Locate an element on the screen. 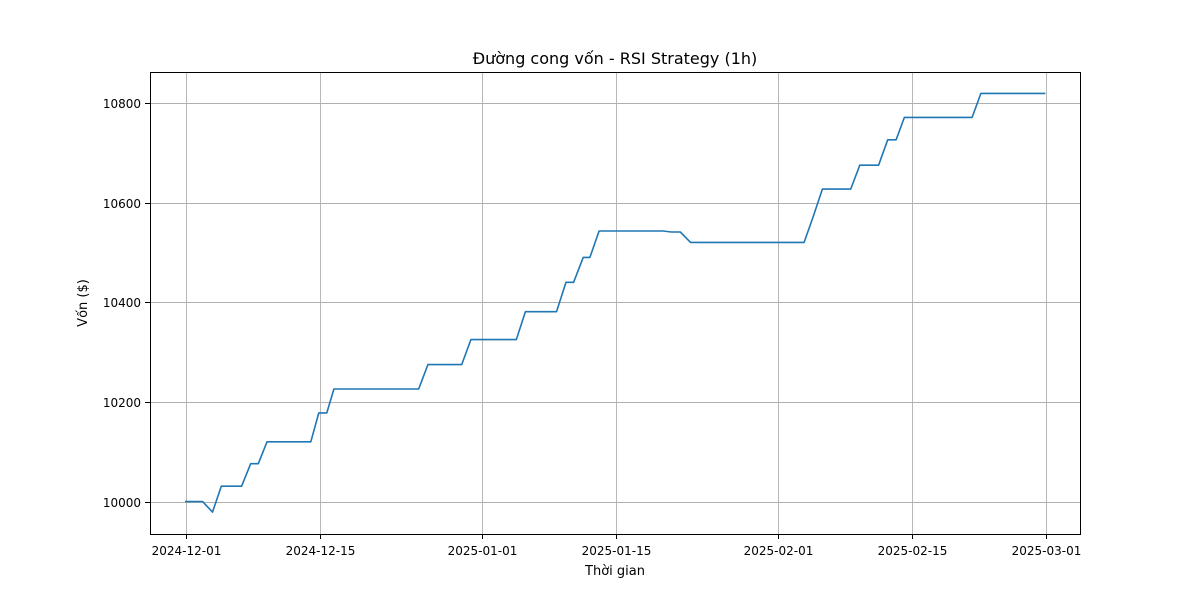  y-tick-label: 10000 is located at coordinates (122, 503).